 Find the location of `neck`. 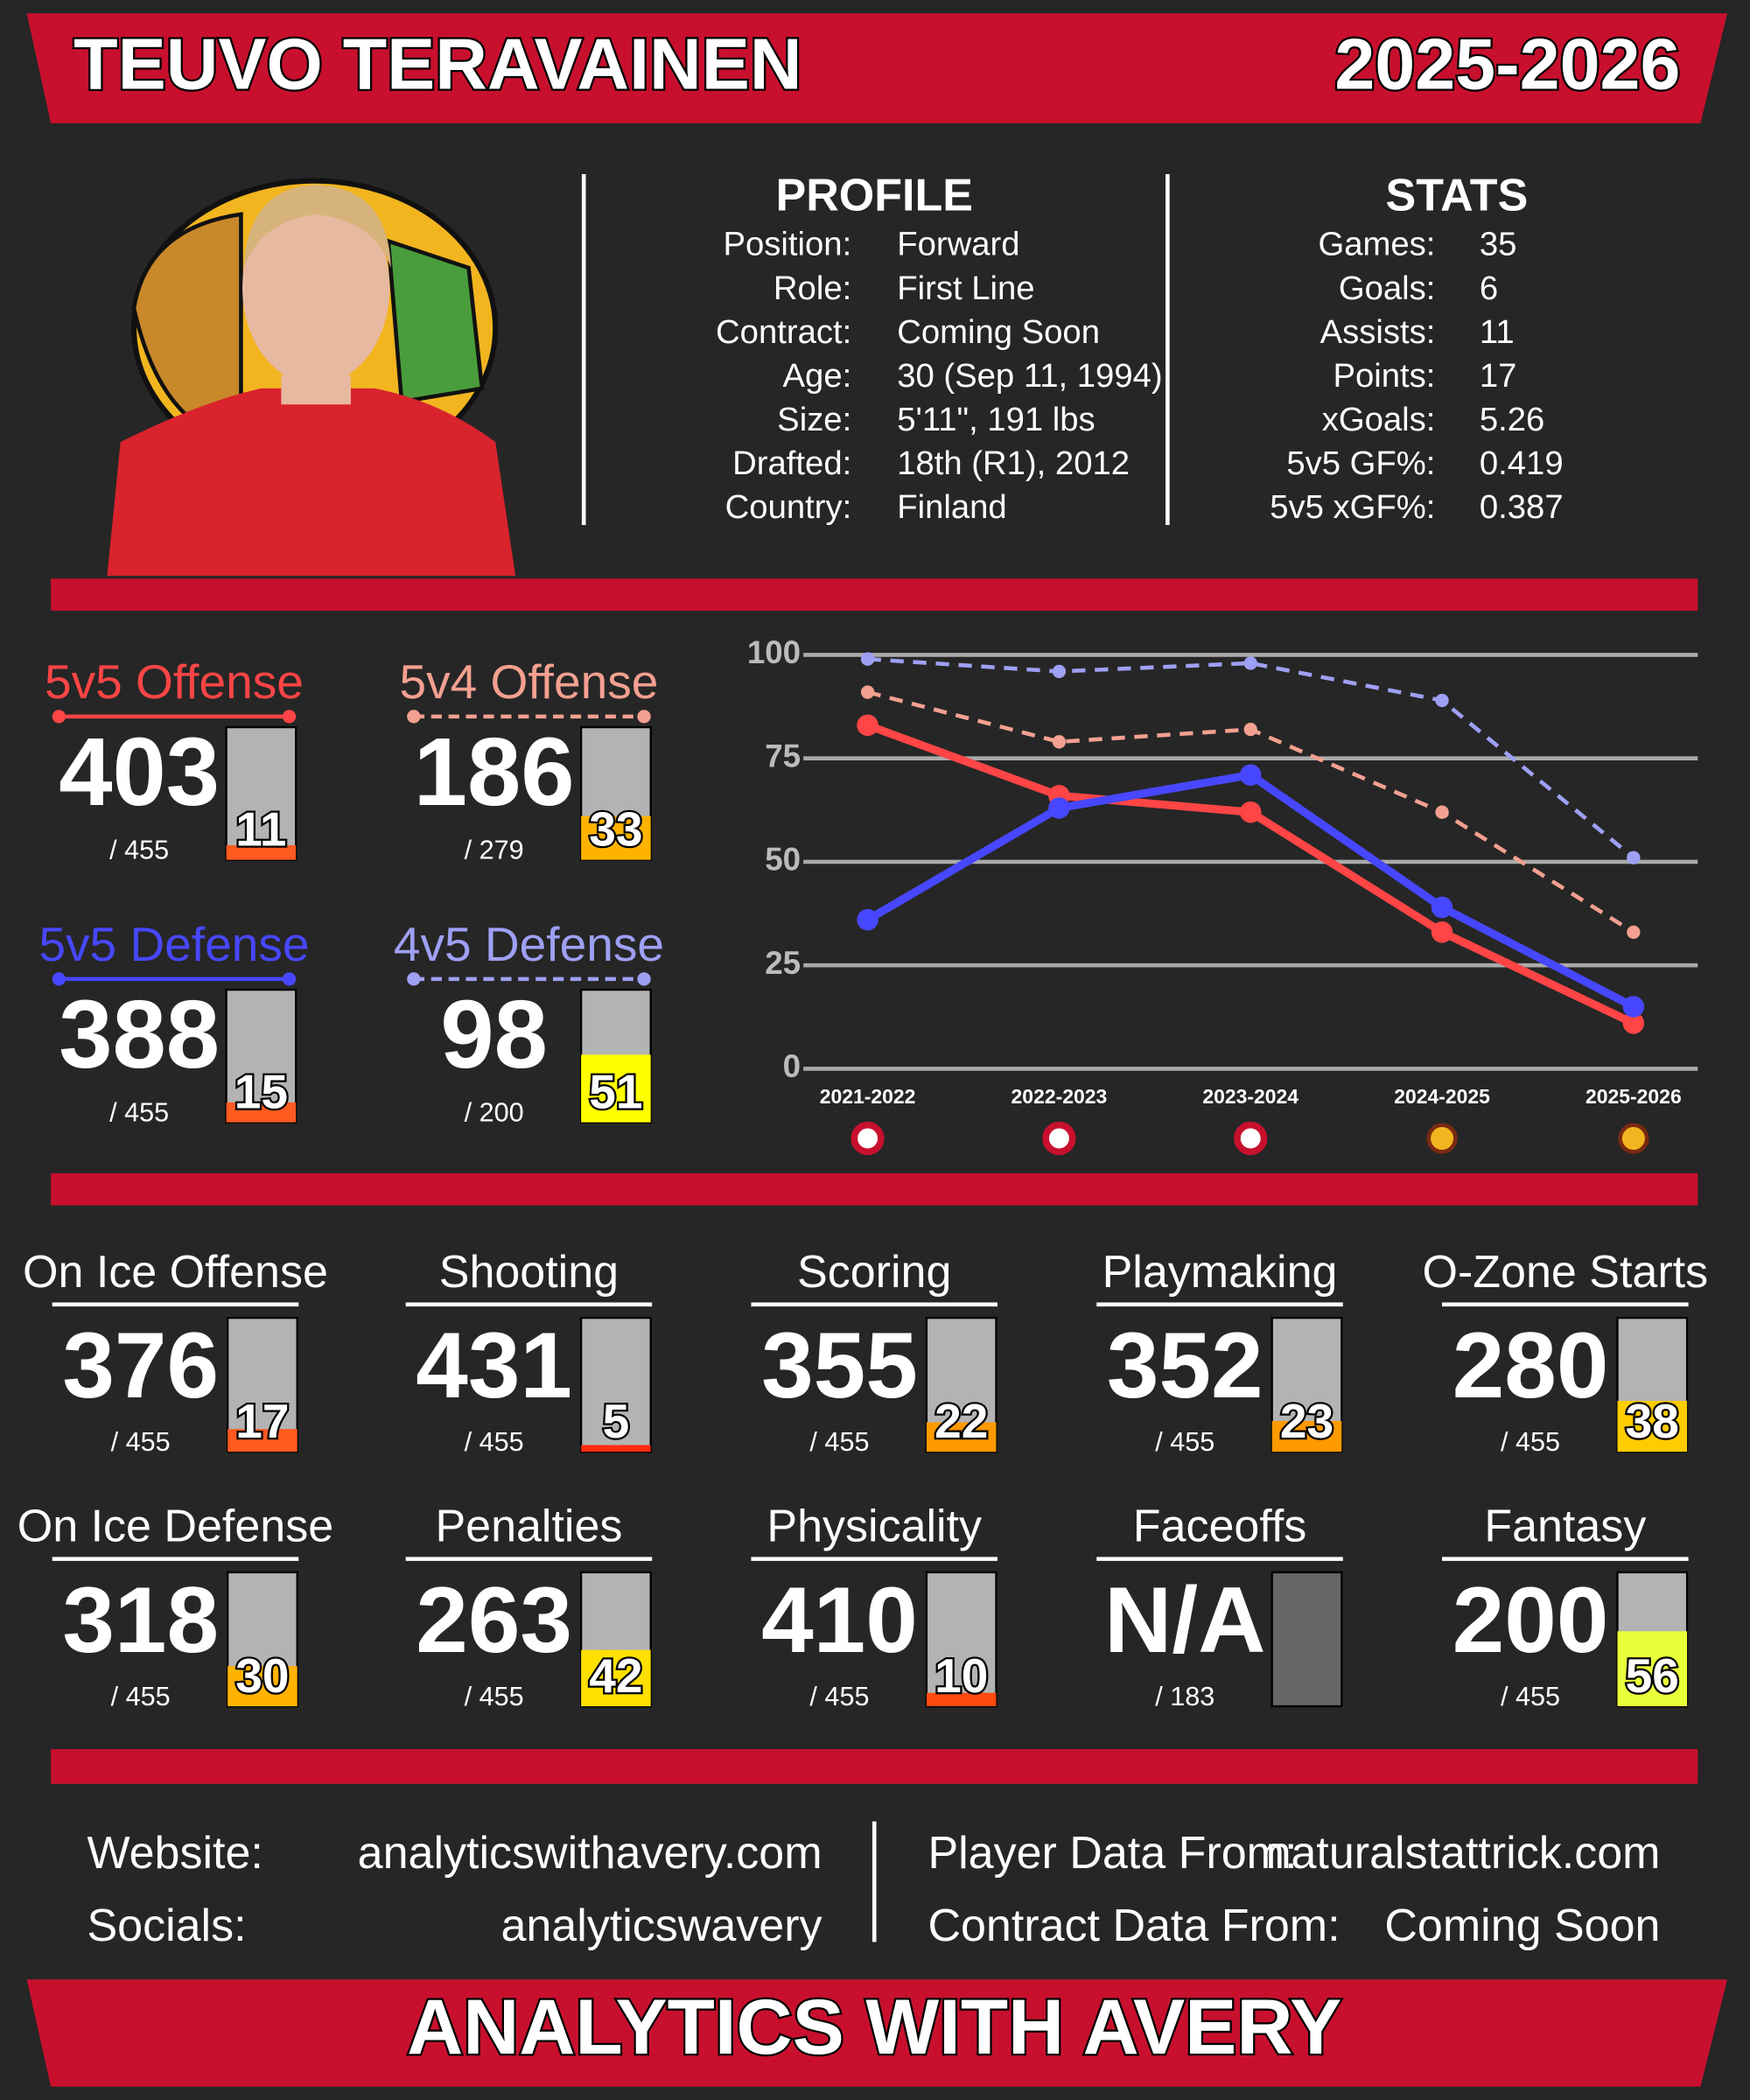

neck is located at coordinates (316, 389).